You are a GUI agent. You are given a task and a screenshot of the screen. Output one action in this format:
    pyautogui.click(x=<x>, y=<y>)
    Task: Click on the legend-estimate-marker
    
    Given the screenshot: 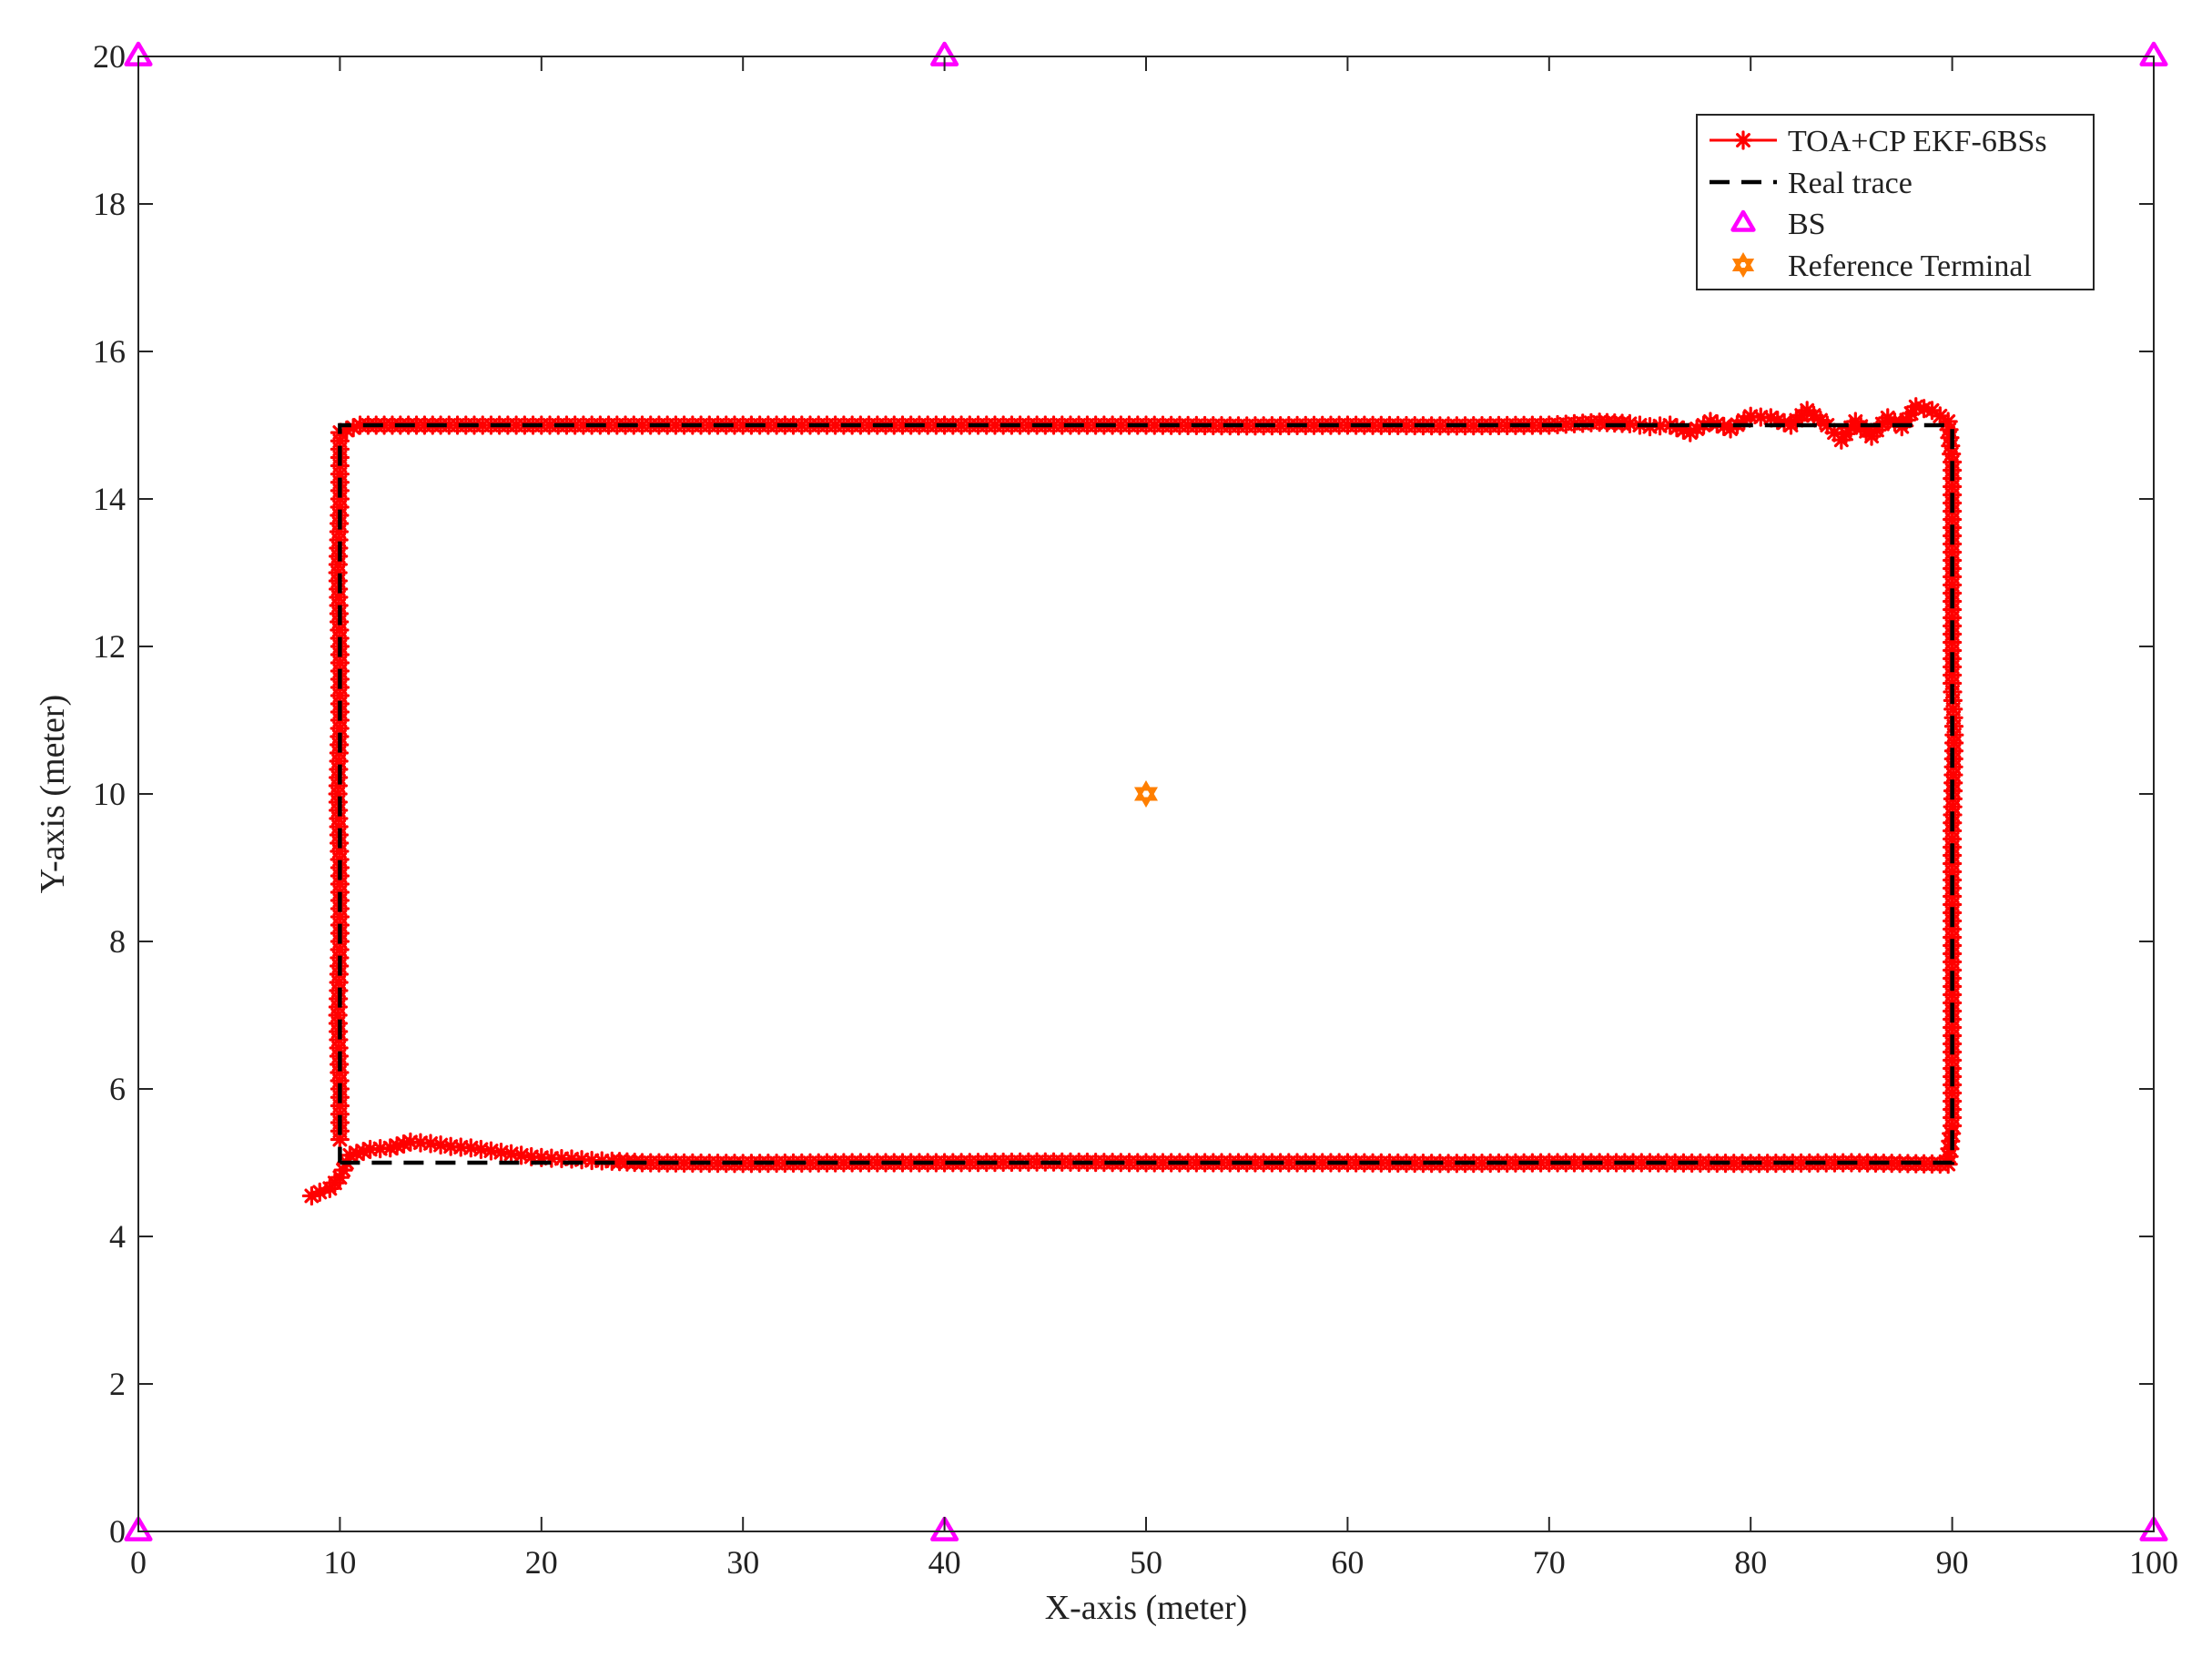 What is the action you would take?
    pyautogui.click(x=1743, y=140)
    